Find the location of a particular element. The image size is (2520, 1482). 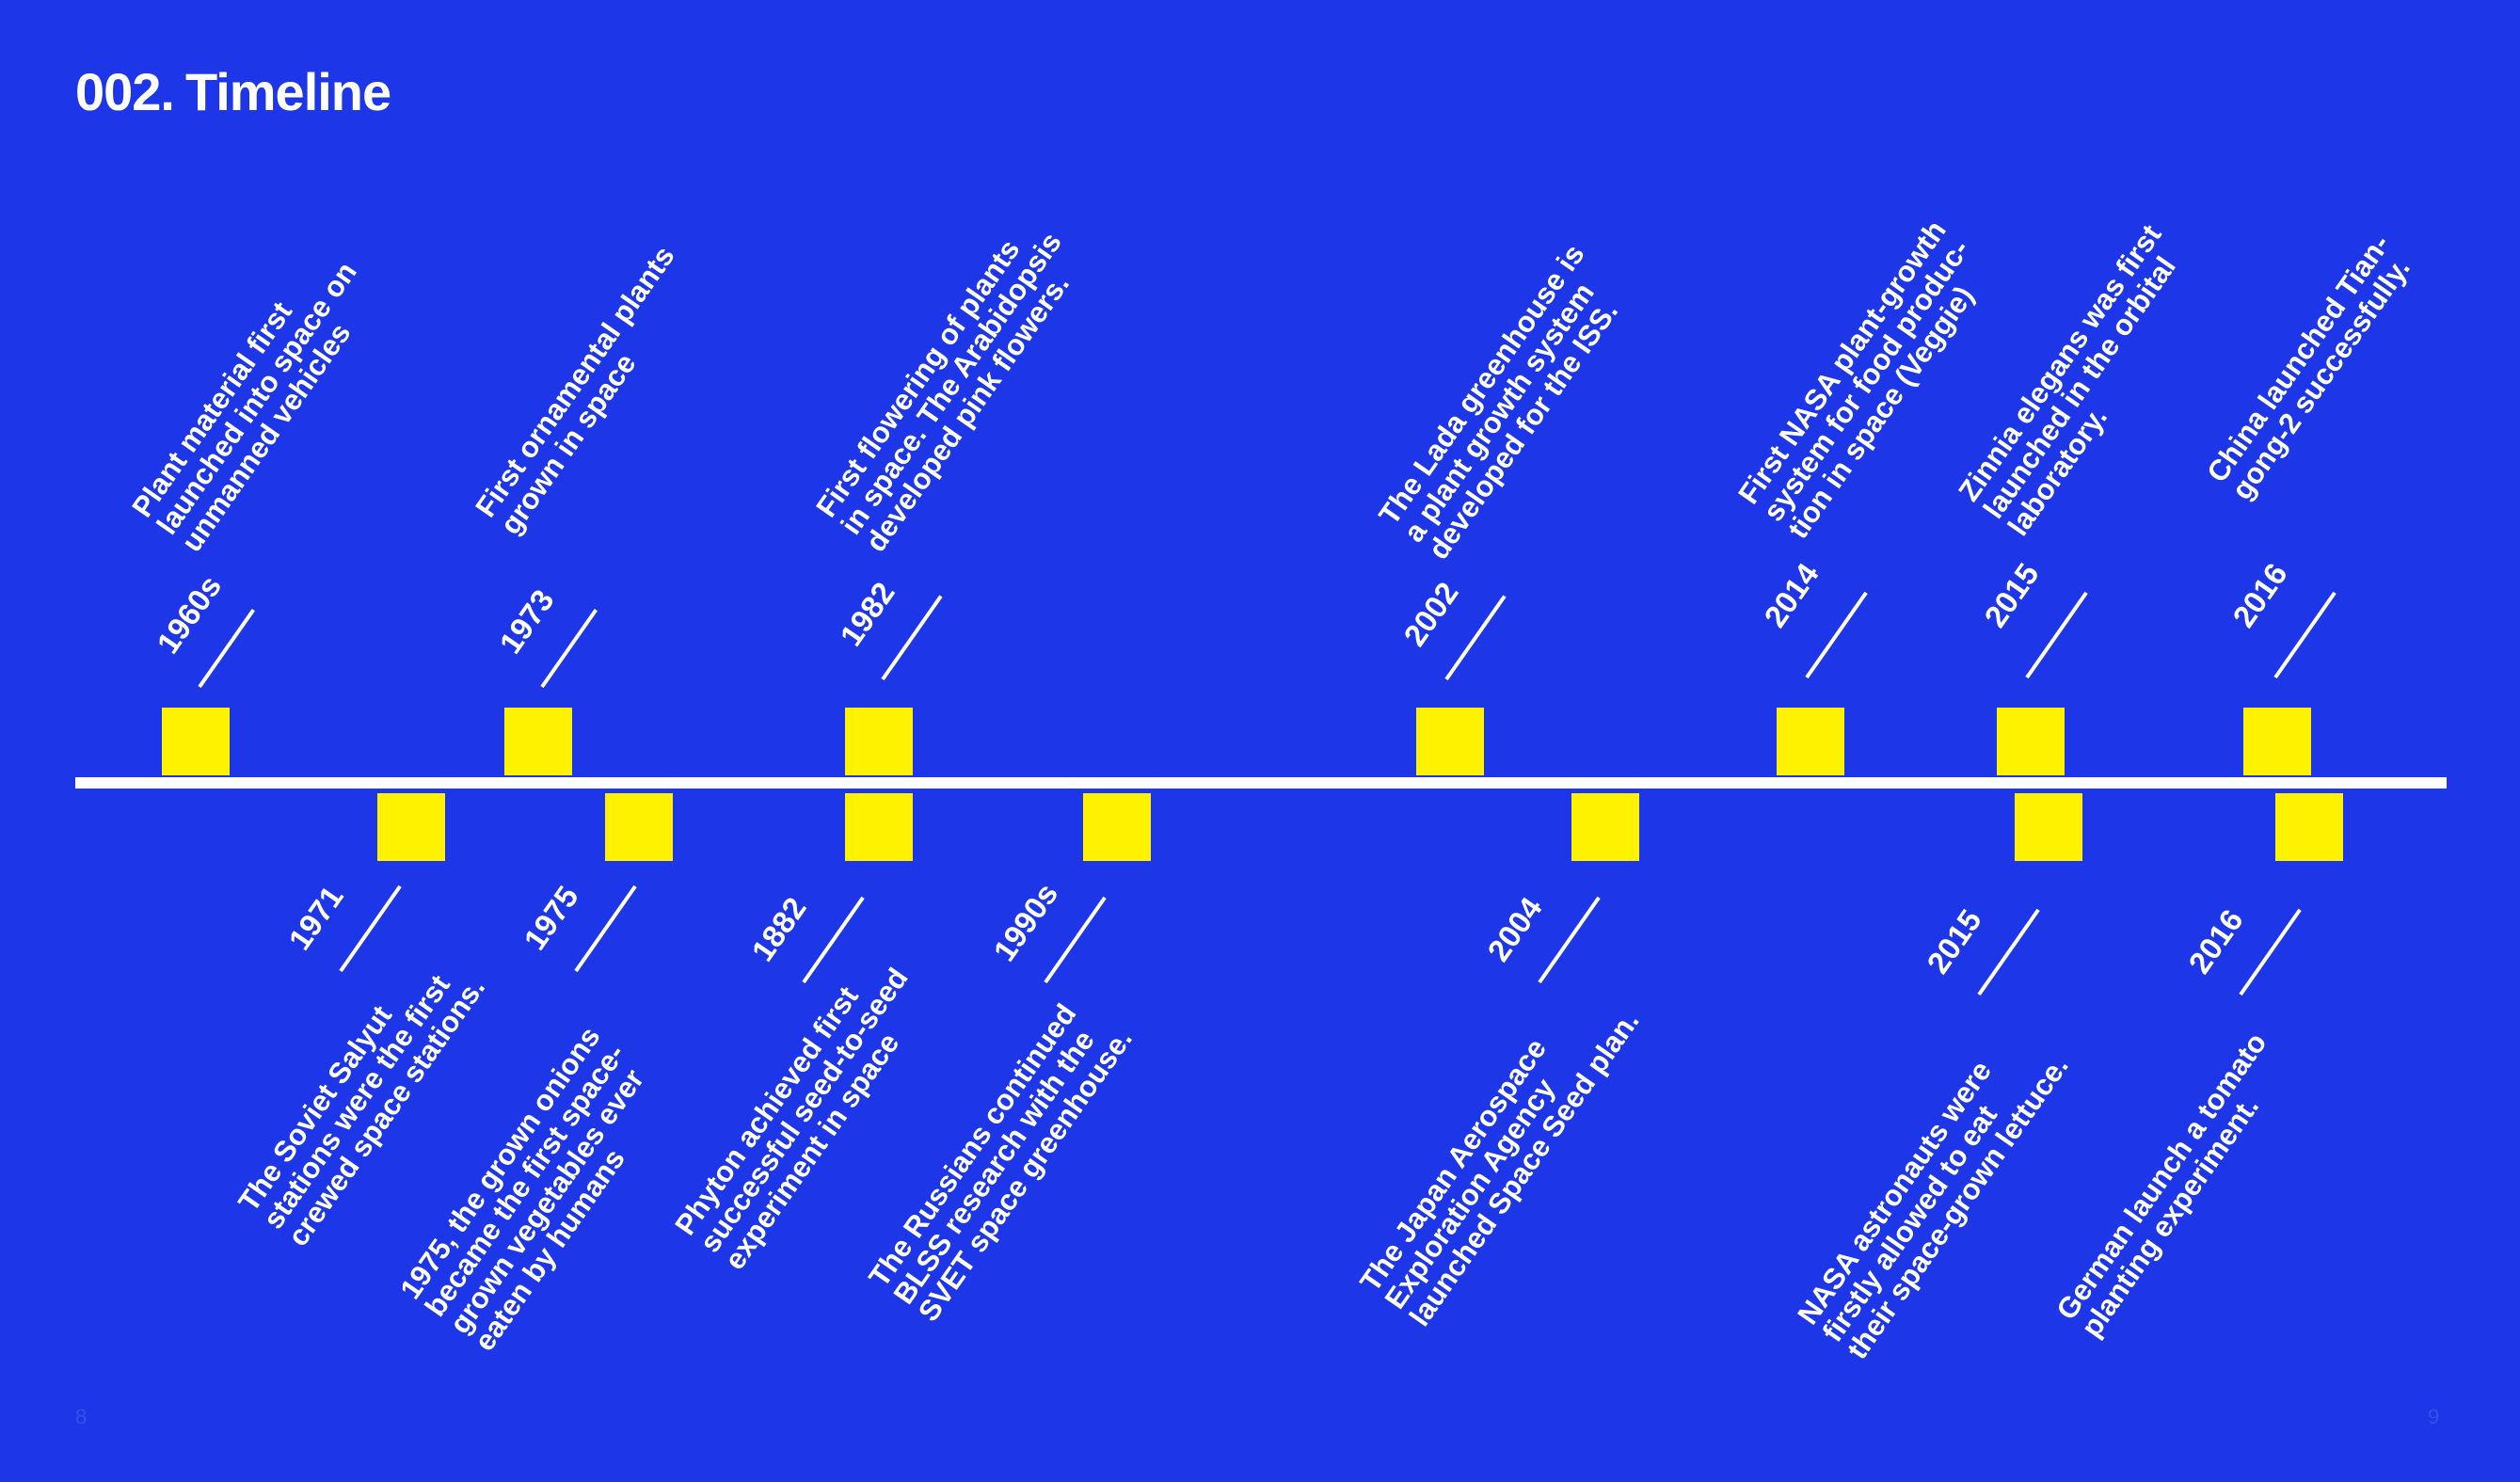

event-year: 1882 is located at coordinates (778, 929).